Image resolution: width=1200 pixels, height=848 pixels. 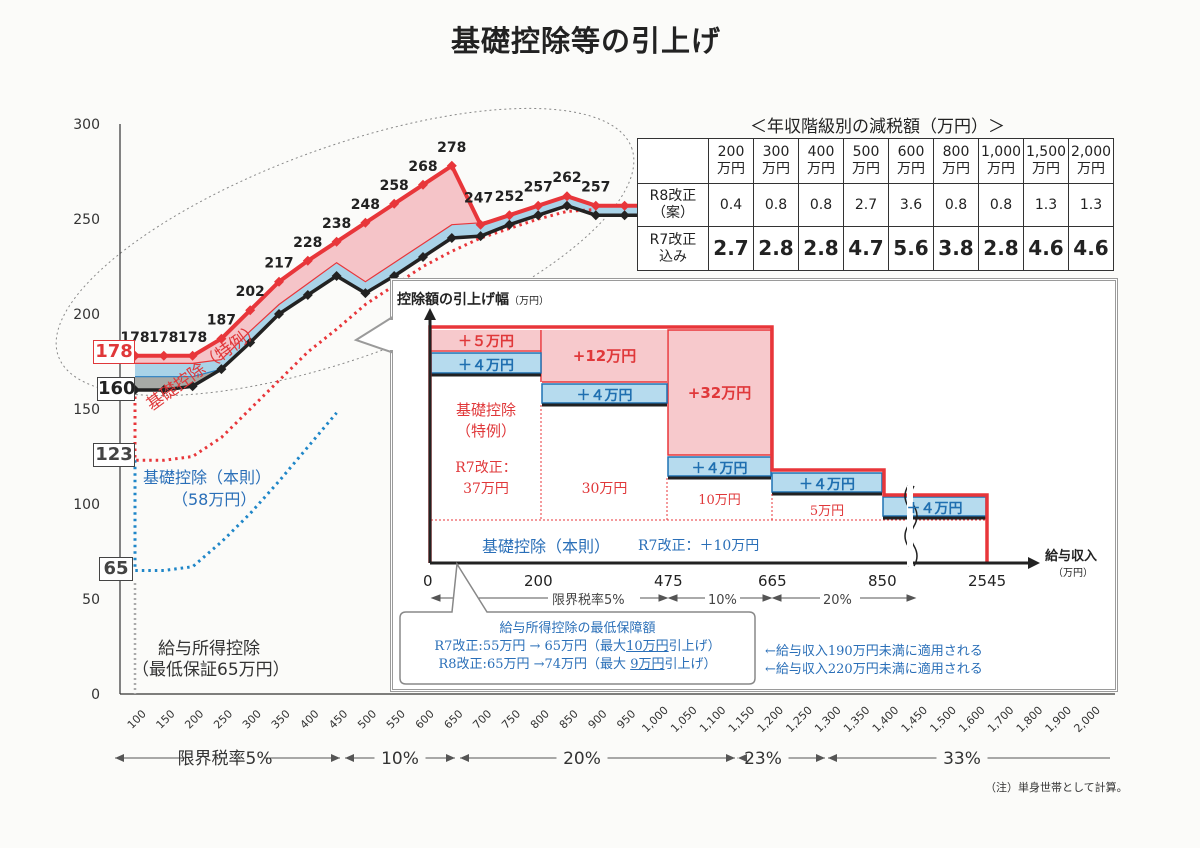 What do you see at coordinates (668, 581) in the screenshot?
I see `inset-x-tick: 475` at bounding box center [668, 581].